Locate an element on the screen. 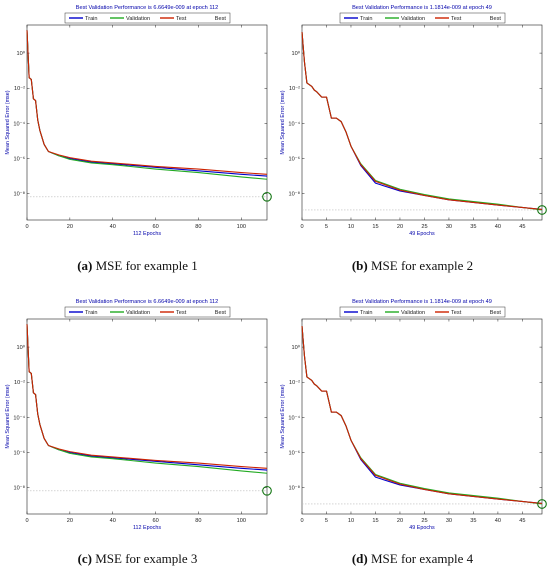  chart-caption-b: (b) MSE for example 2 is located at coordinates (412, 266).